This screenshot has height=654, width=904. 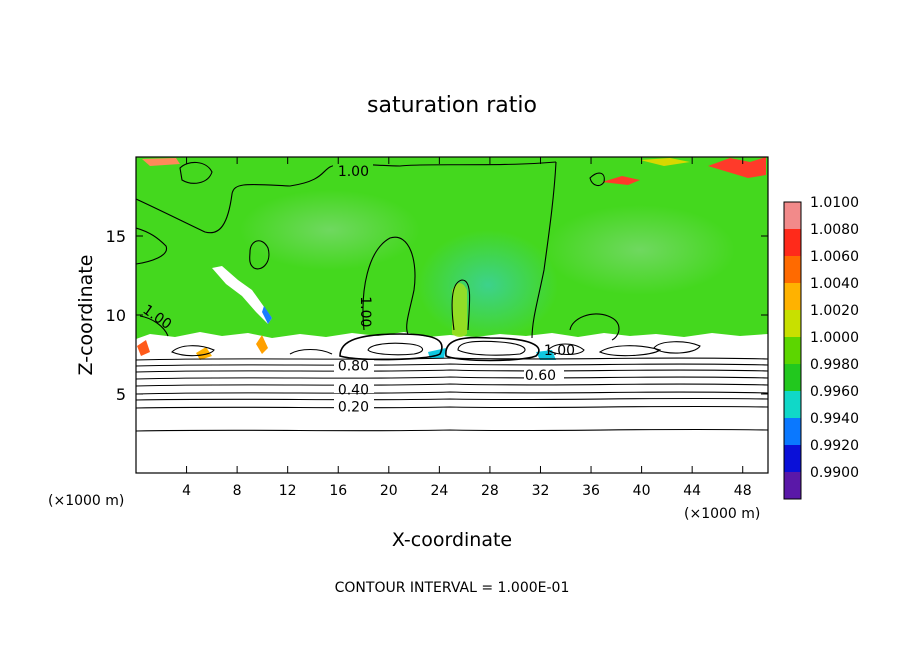 What do you see at coordinates (439, 491) in the screenshot?
I see `x-tick-label: 24` at bounding box center [439, 491].